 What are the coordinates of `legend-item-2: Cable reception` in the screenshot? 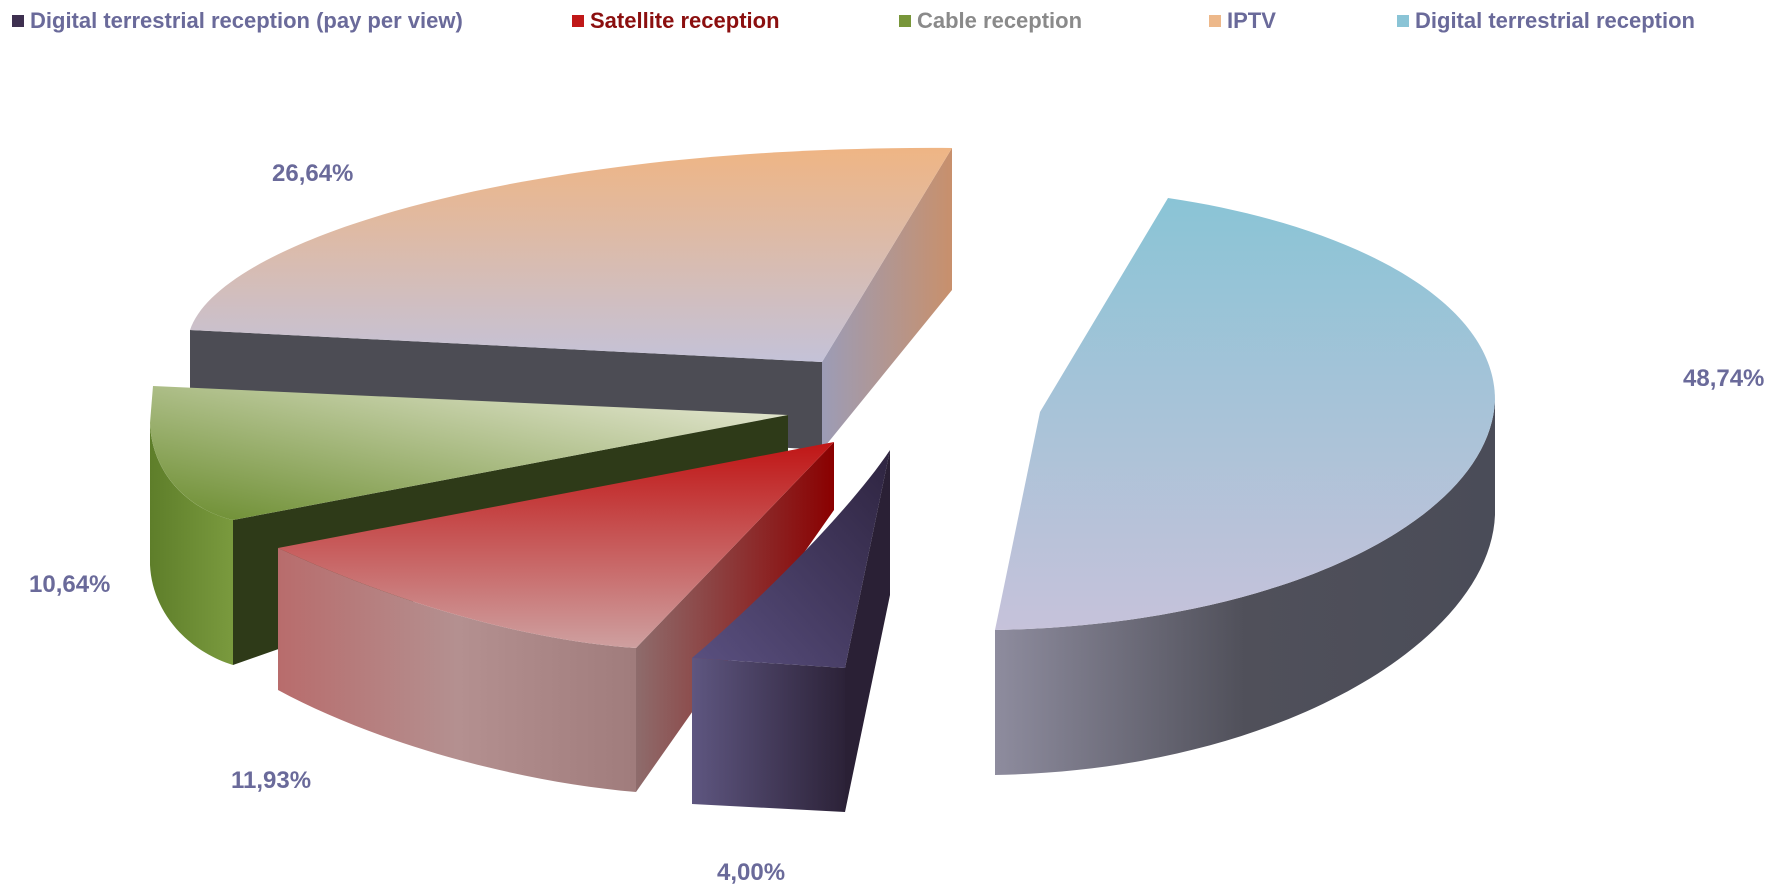 It's located at (990, 21).